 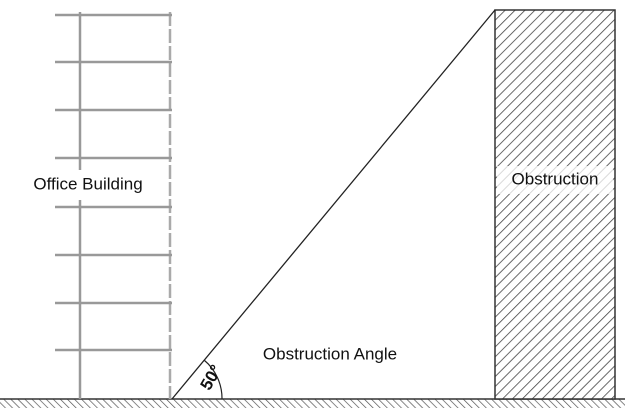 I want to click on building-label: Office Building, so click(x=87, y=183).